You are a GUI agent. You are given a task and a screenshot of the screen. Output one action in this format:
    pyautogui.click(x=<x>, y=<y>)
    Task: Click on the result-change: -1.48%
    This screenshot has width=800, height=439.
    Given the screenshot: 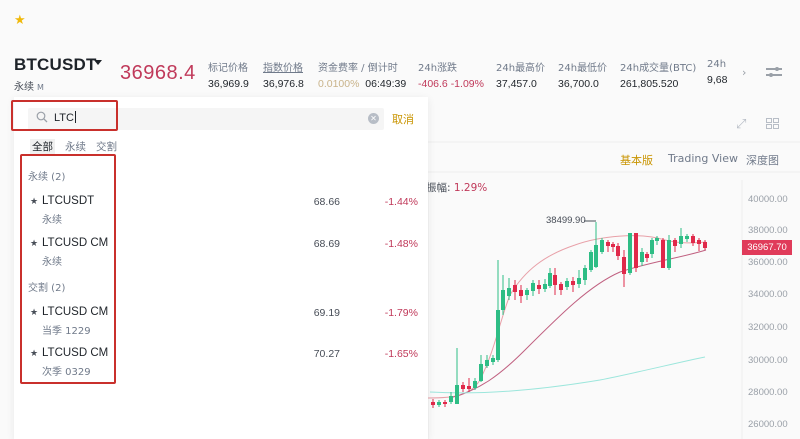 What is the action you would take?
    pyautogui.click(x=401, y=244)
    